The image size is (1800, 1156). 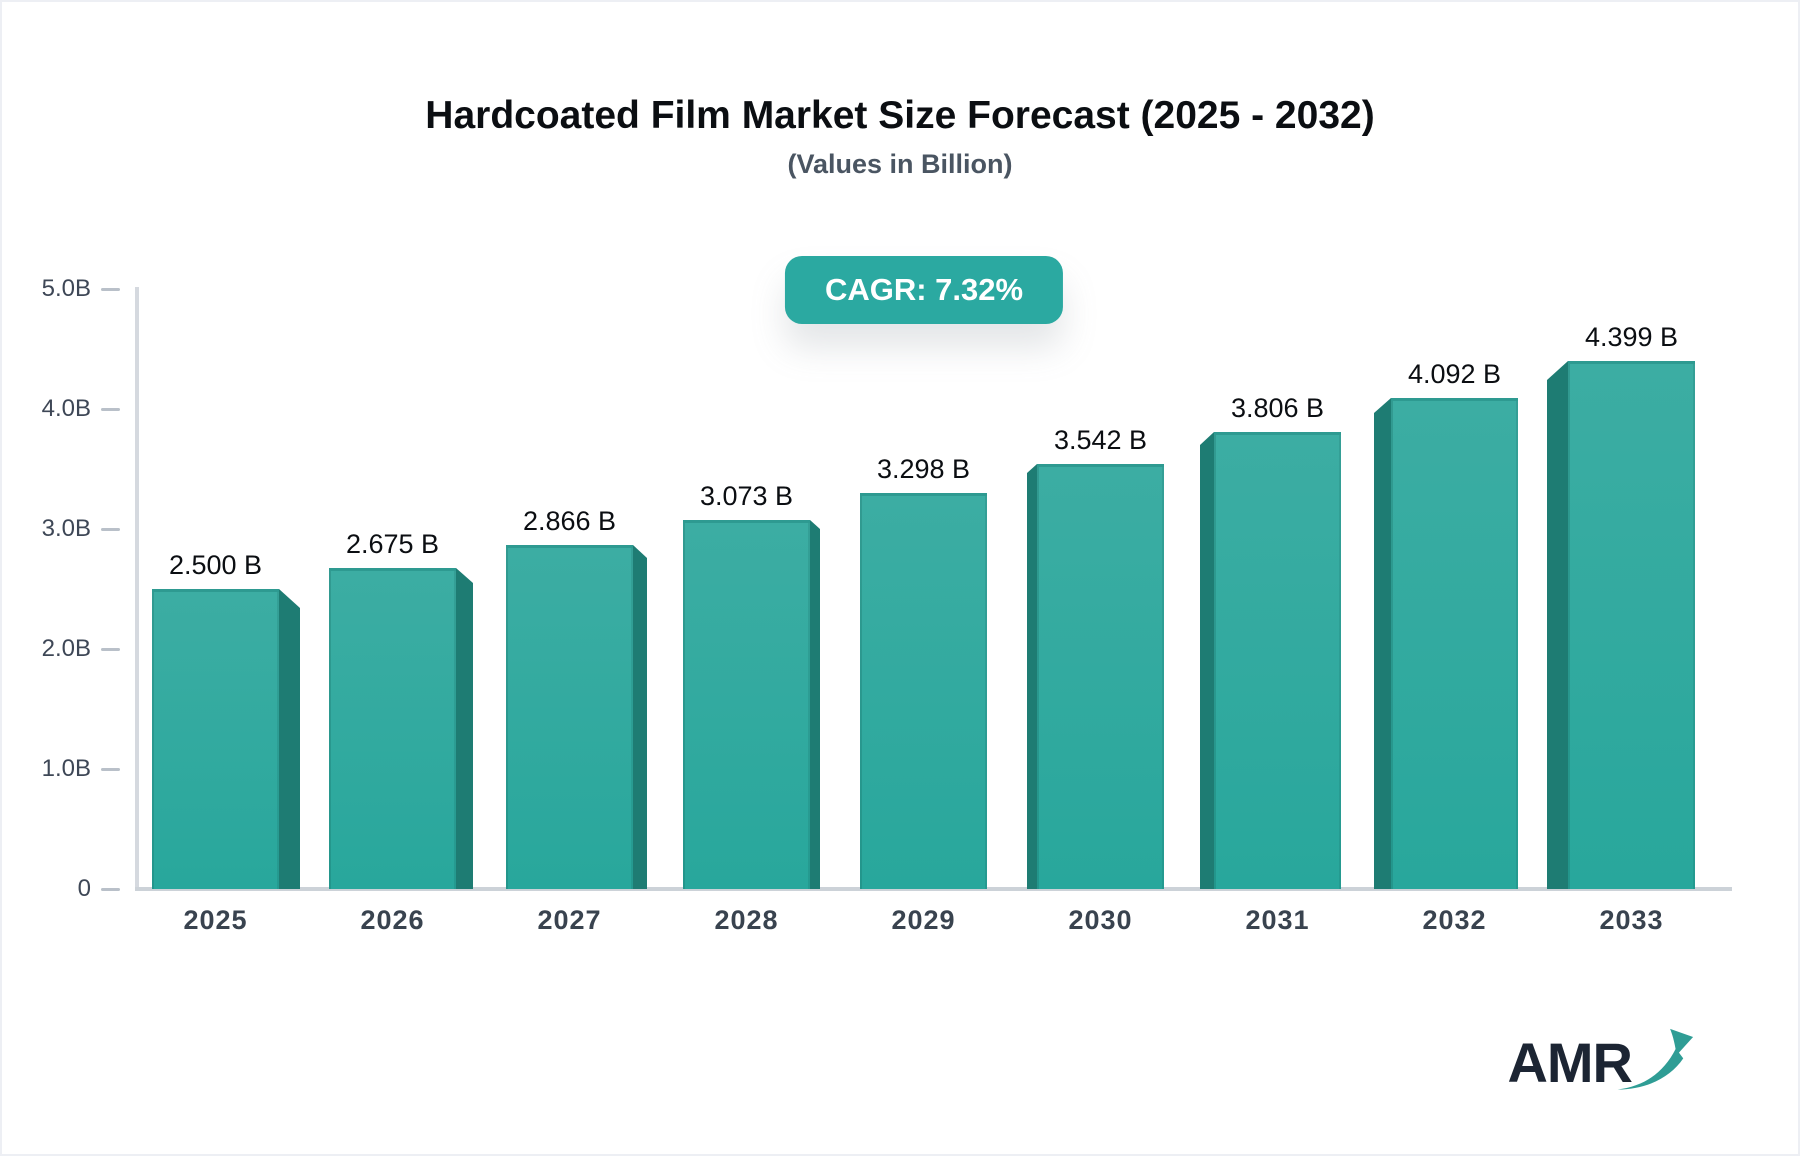 I want to click on bar-2025: 2.500 B, so click(x=226, y=719).